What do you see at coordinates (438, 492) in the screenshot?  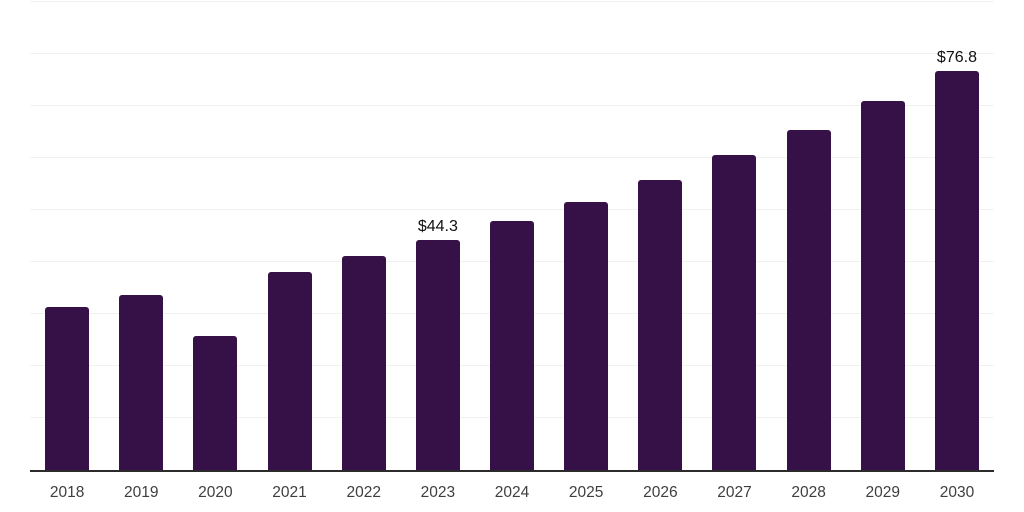 I see `x-tick-2023: 2023` at bounding box center [438, 492].